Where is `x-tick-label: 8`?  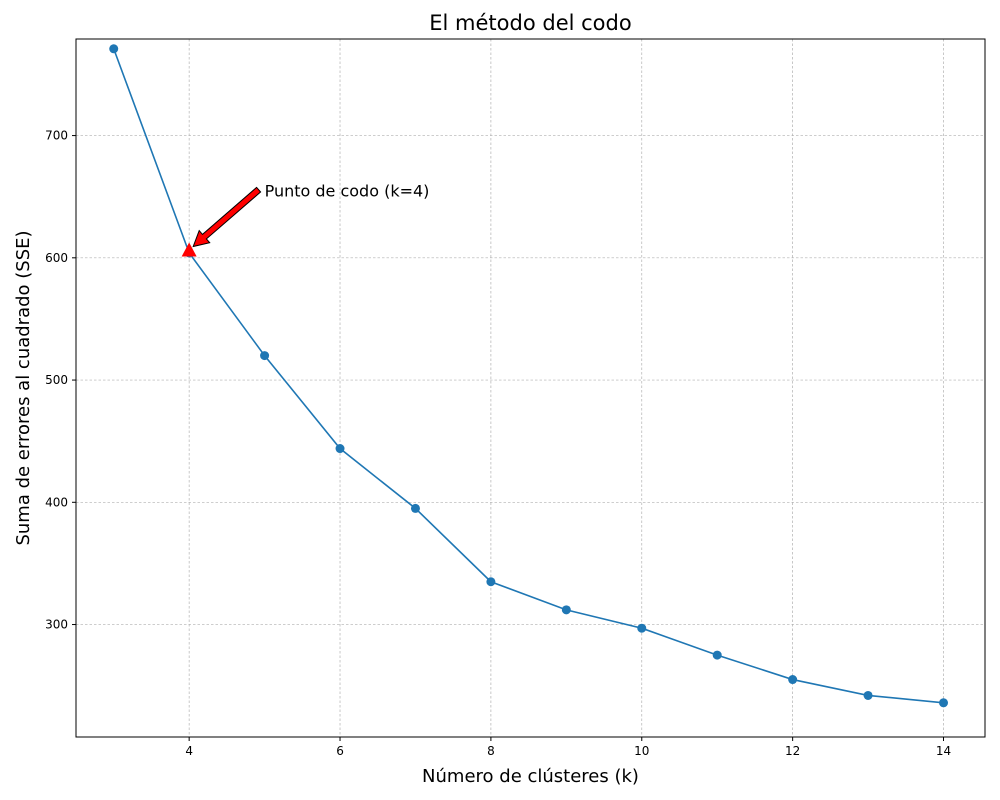 x-tick-label: 8 is located at coordinates (491, 751).